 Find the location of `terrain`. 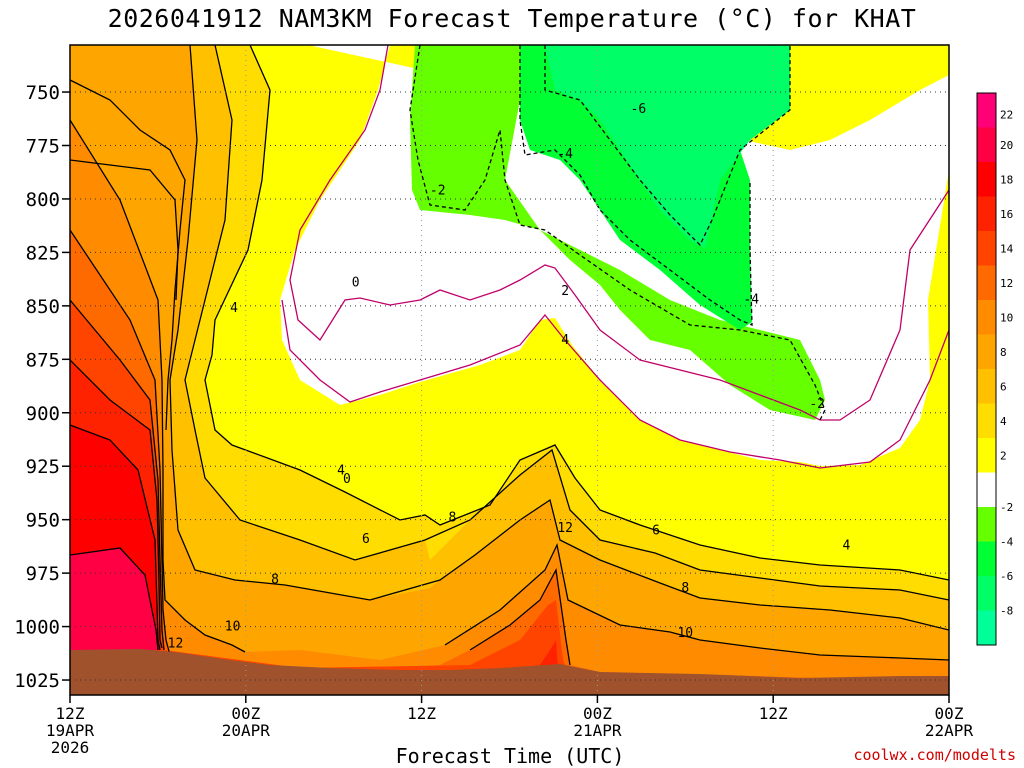

terrain is located at coordinates (509, 672).